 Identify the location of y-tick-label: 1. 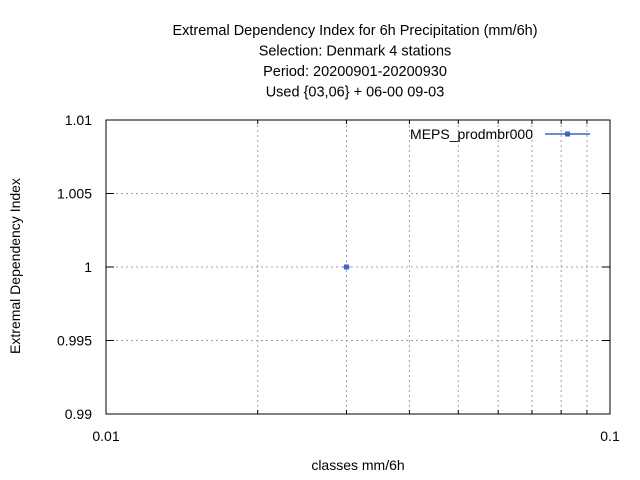
(88, 267).